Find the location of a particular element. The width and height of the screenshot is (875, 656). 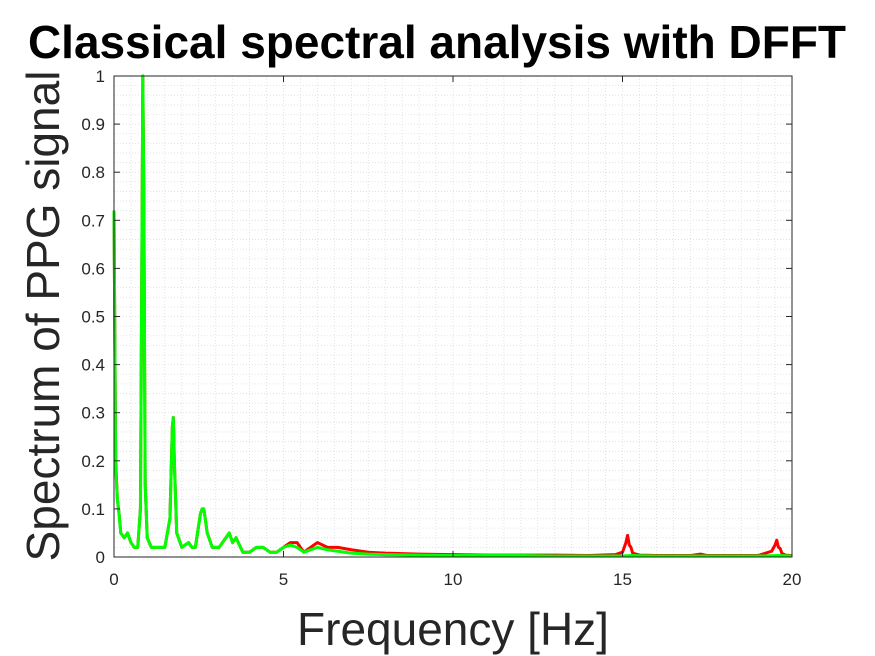

x-tick-label: 20 is located at coordinates (792, 579).